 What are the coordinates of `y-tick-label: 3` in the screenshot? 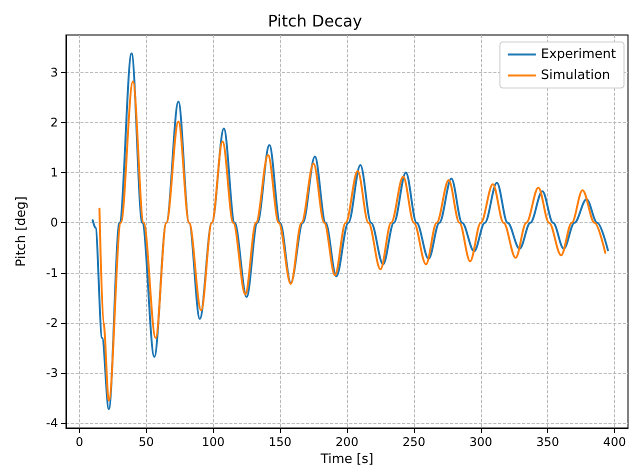 It's located at (54, 73).